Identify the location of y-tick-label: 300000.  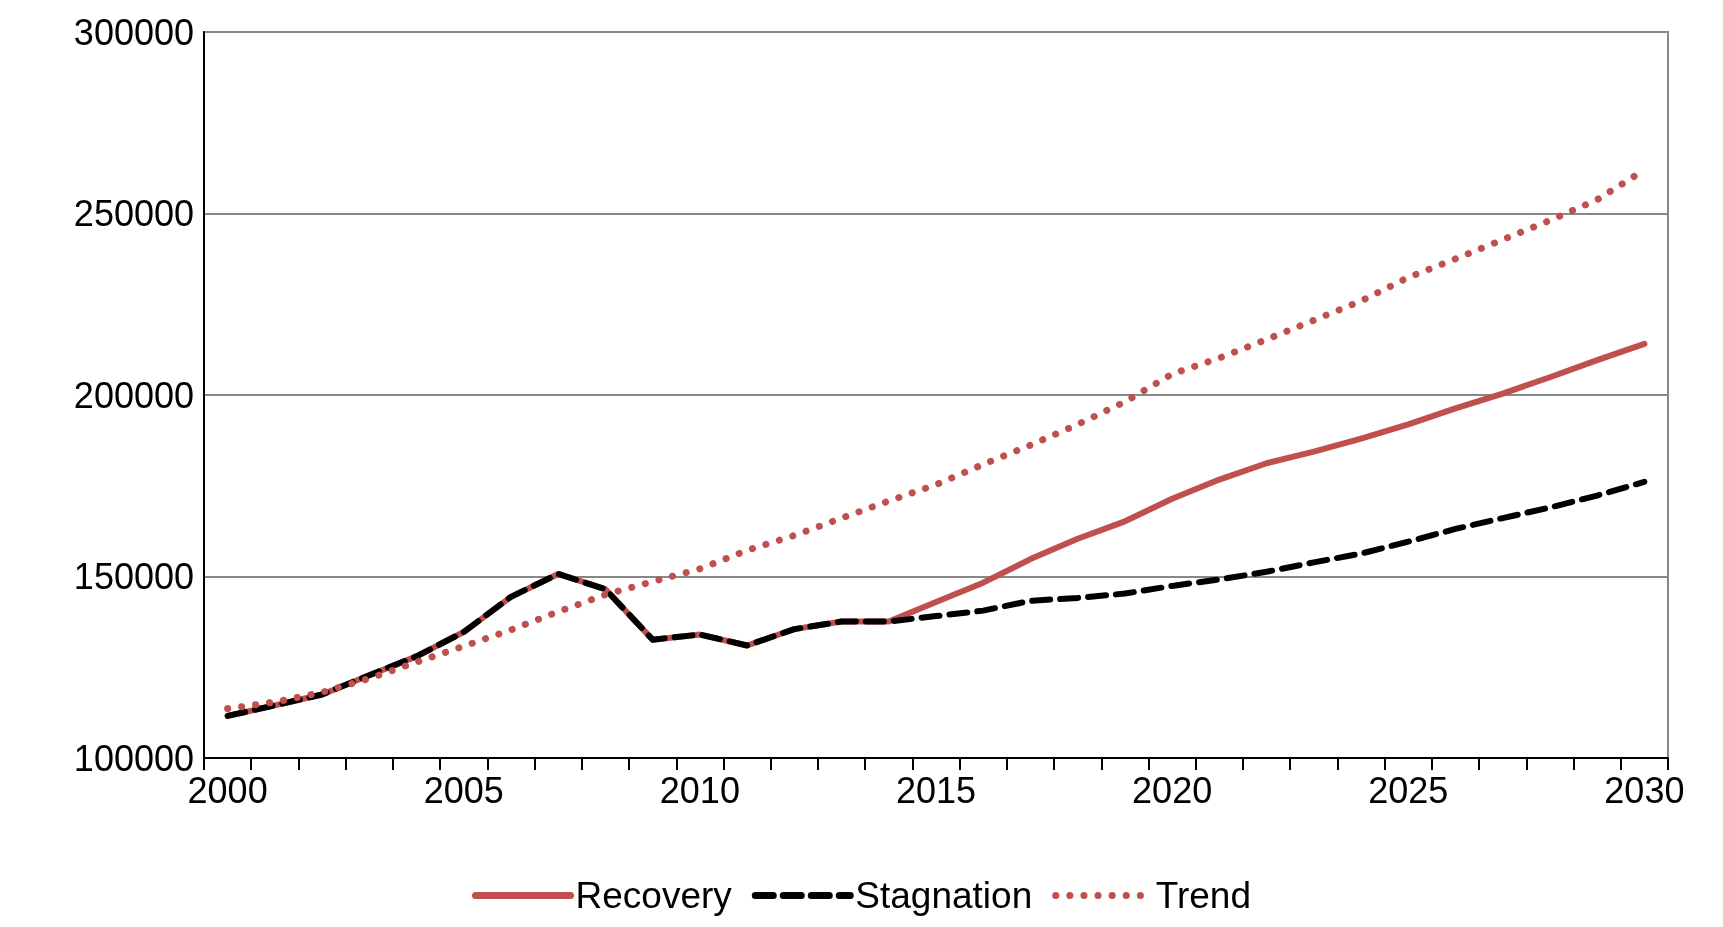
(133, 32).